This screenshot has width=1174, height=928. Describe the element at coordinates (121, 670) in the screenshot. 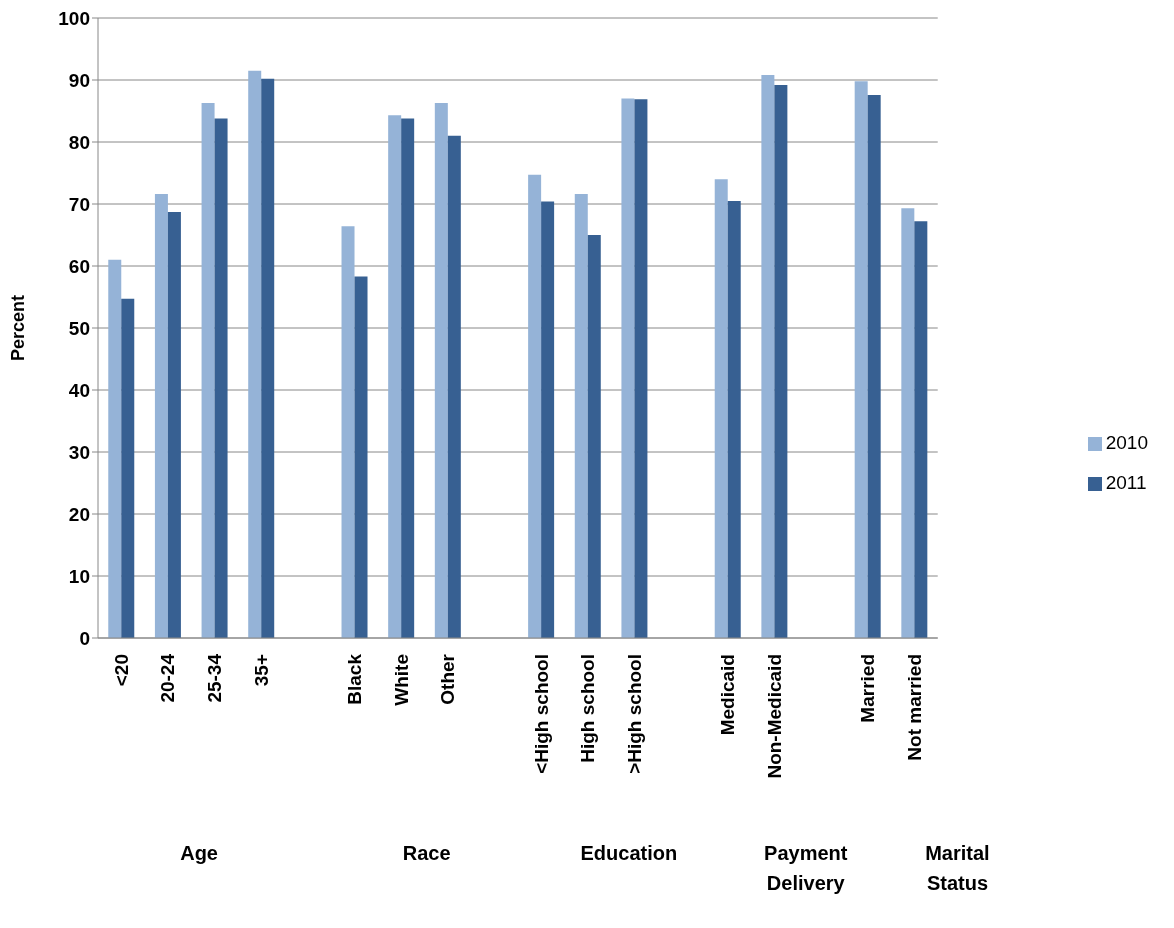

I see `x-tick-label: <20` at that location.